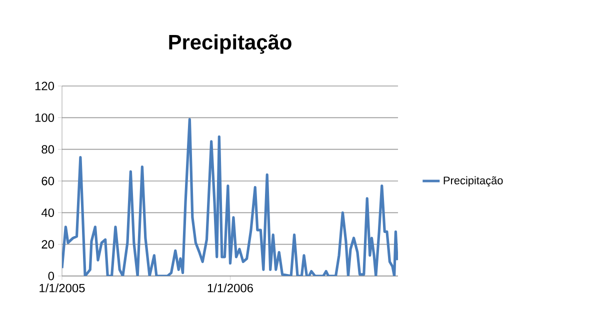 This screenshot has width=596, height=330. Describe the element at coordinates (230, 288) in the screenshot. I see `x-tick-label: 1/1/2006` at that location.